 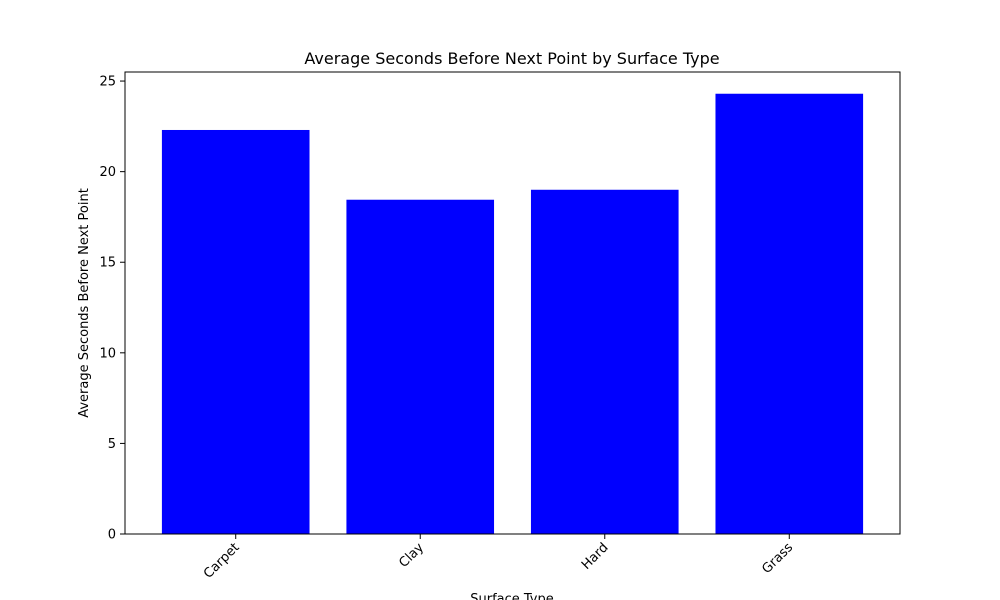 I want to click on y-tick-label: 0, so click(x=112, y=535).